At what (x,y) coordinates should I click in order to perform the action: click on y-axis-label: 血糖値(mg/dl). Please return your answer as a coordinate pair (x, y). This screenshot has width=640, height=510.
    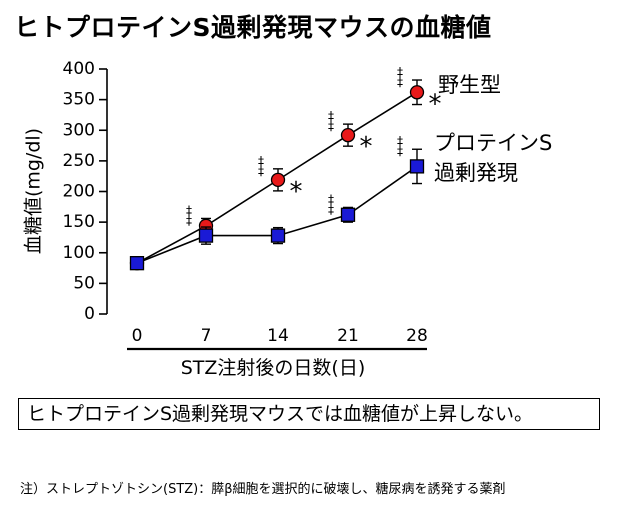
    Looking at the image, I should click on (34, 191).